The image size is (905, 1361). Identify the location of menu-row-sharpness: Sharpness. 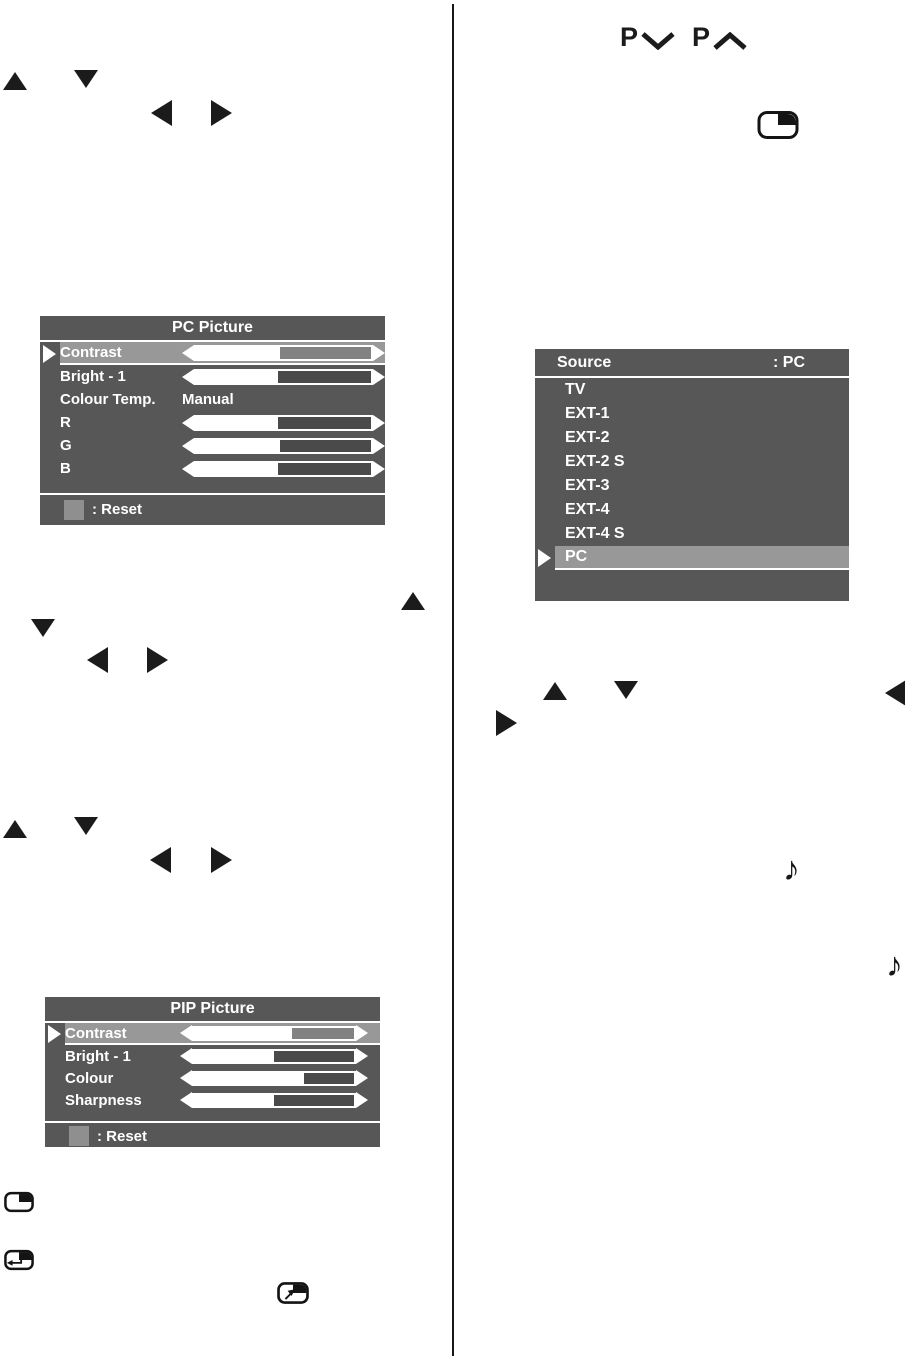
(212, 1100).